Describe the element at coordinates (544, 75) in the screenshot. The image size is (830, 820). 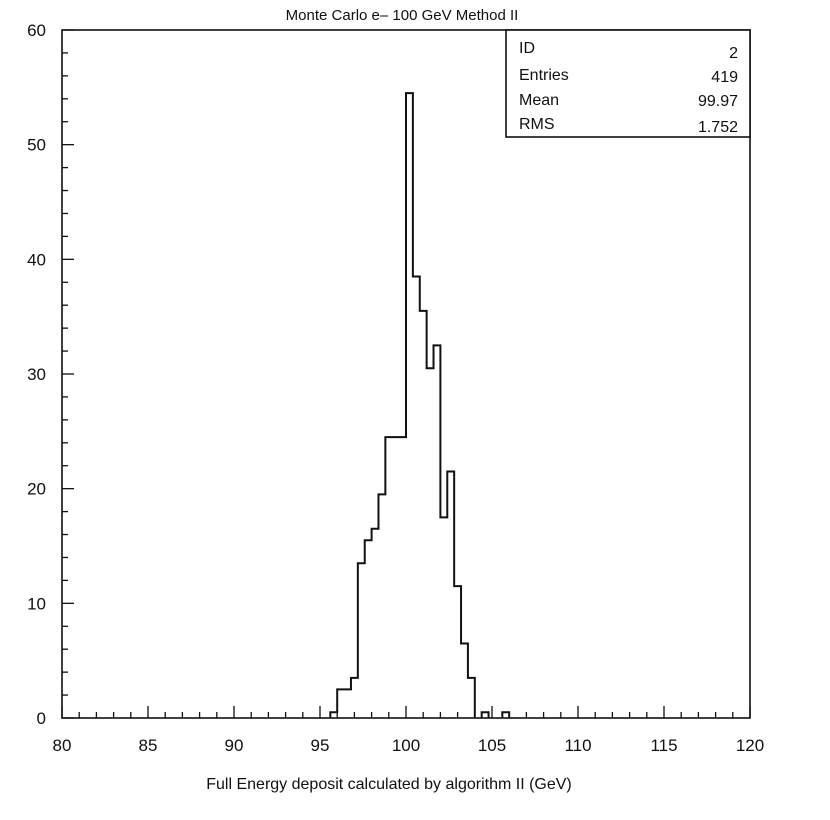
I see `stats-entries-label: Entries` at that location.